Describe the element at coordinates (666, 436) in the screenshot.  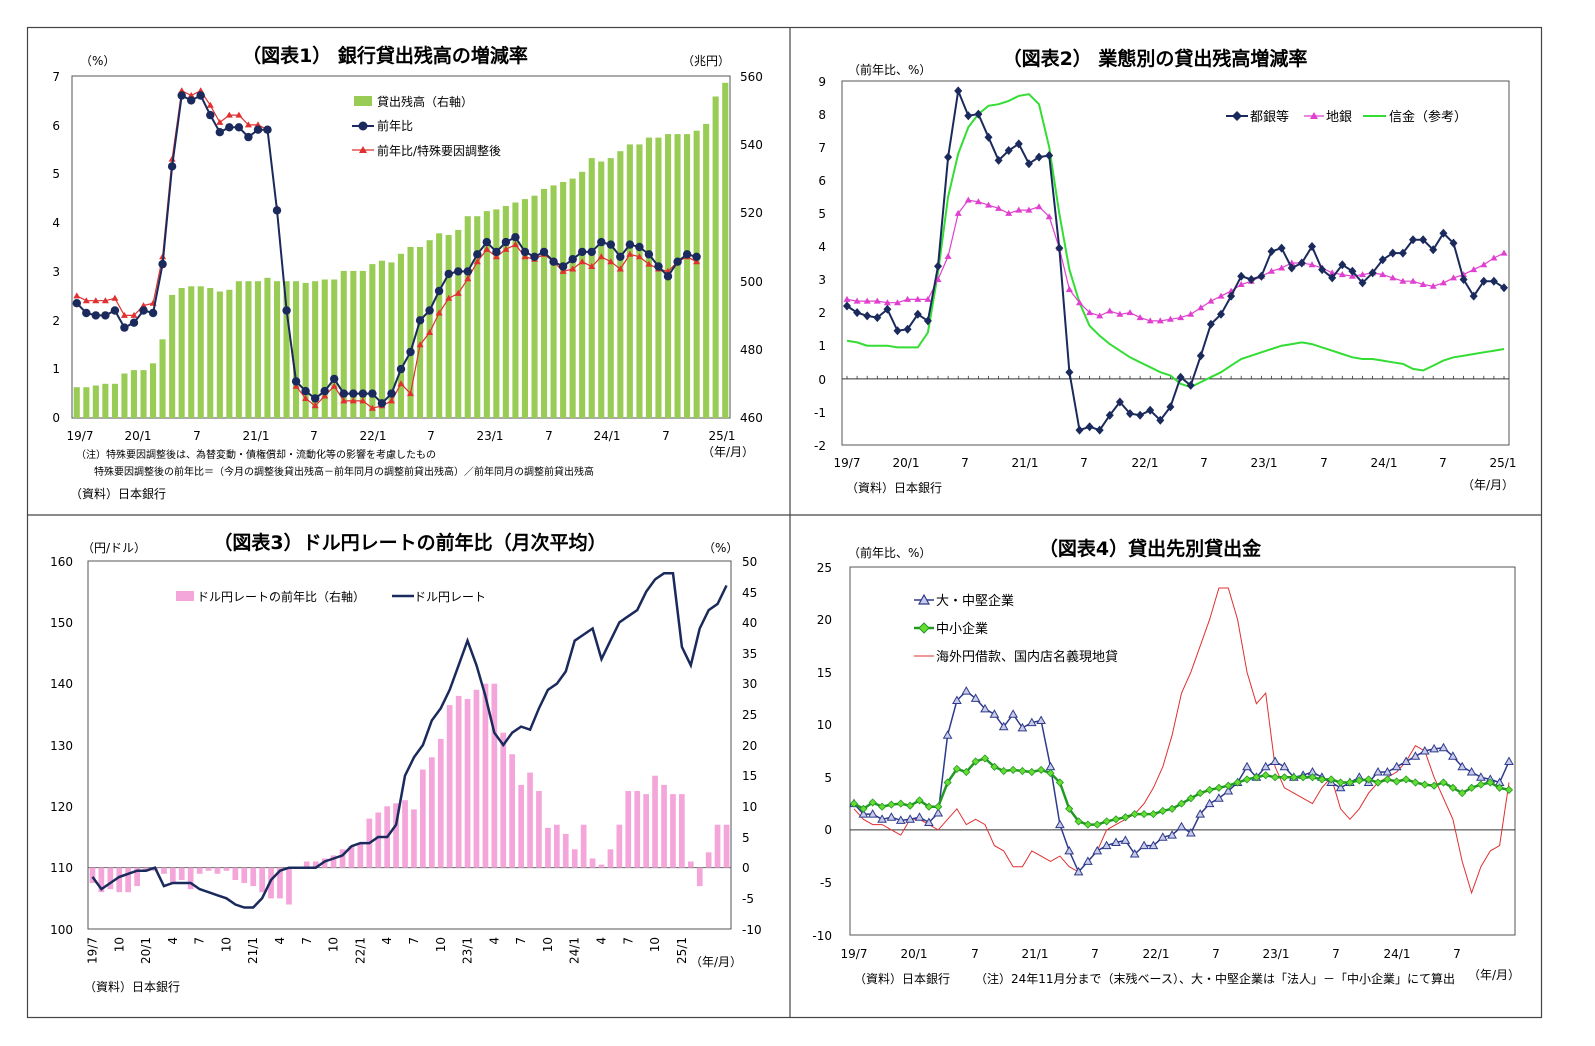
I see `chart-1-xtick: 7` at that location.